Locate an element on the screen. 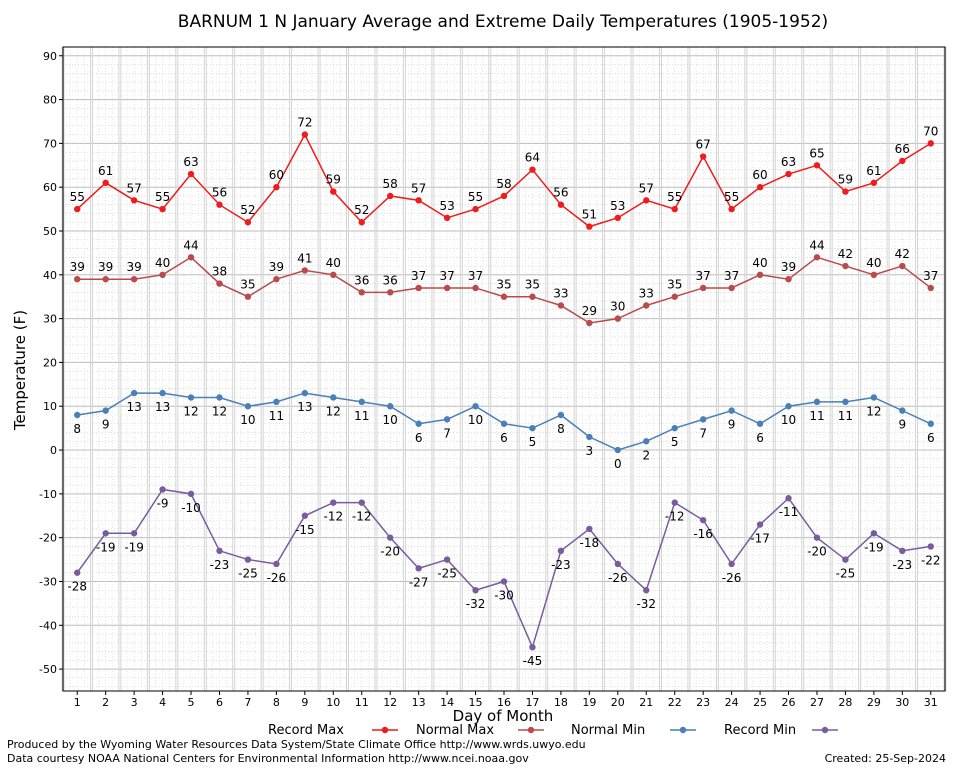 The height and width of the screenshot is (768, 954). x-tick-label: 6 is located at coordinates (219, 702).